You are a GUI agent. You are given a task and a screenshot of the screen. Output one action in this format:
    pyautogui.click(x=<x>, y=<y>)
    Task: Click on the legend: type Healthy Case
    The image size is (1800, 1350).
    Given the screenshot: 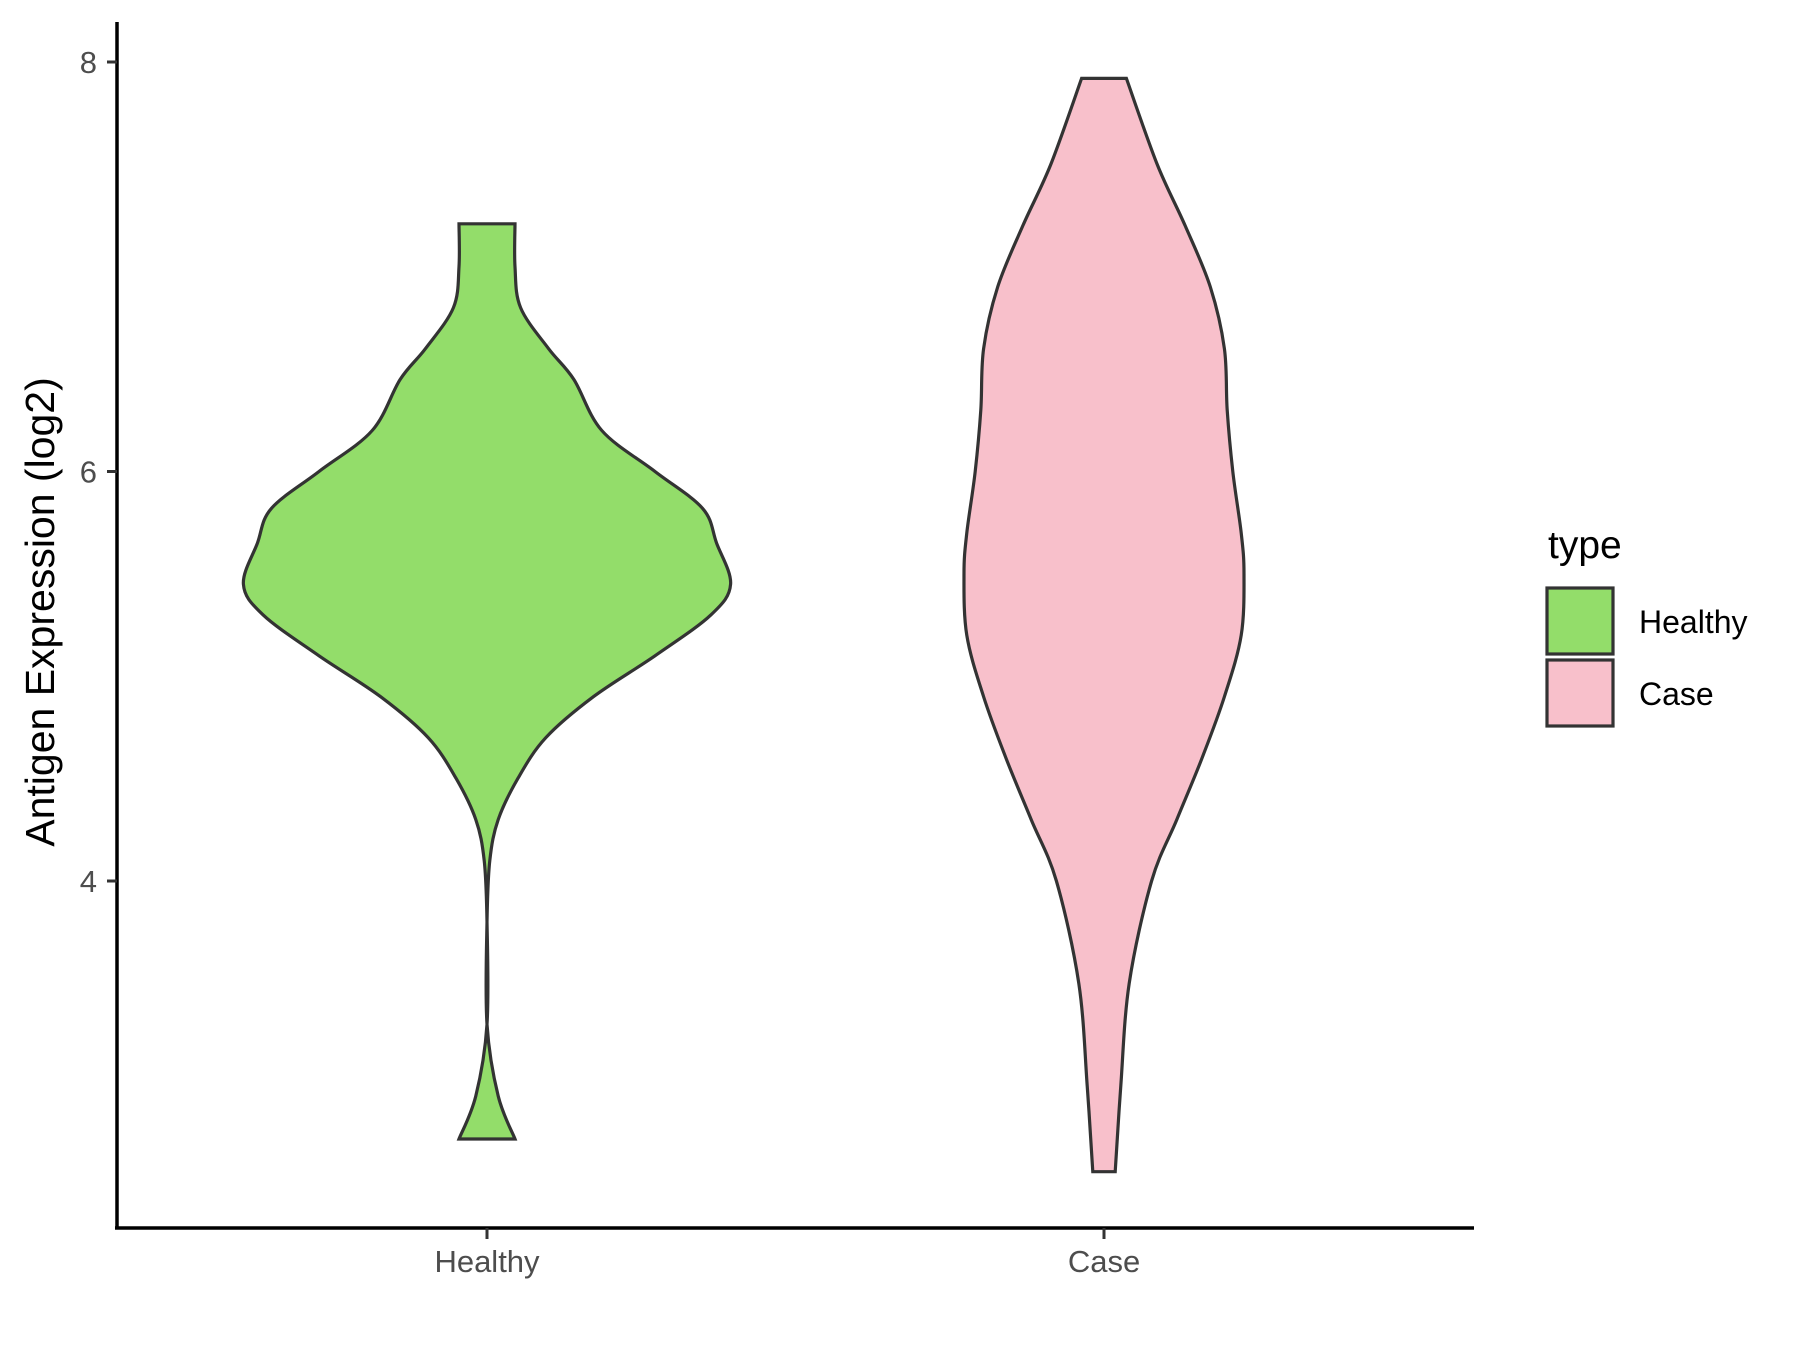 What is the action you would take?
    pyautogui.click(x=1646, y=626)
    